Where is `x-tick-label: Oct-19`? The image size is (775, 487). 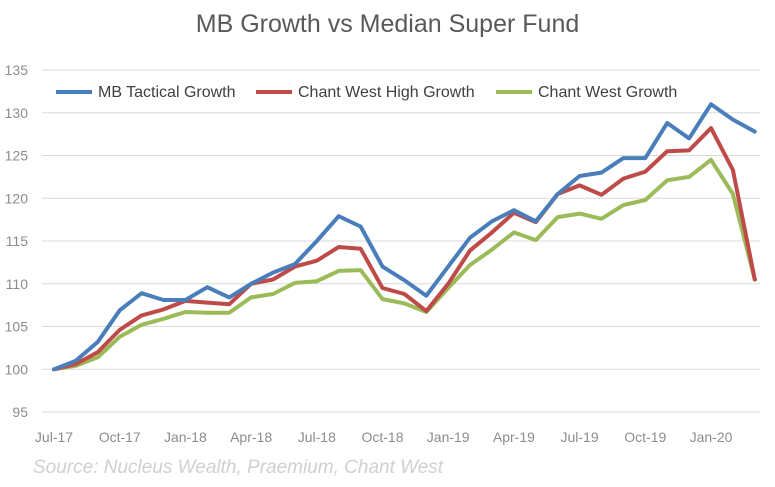
x-tick-label: Oct-19 is located at coordinates (645, 437).